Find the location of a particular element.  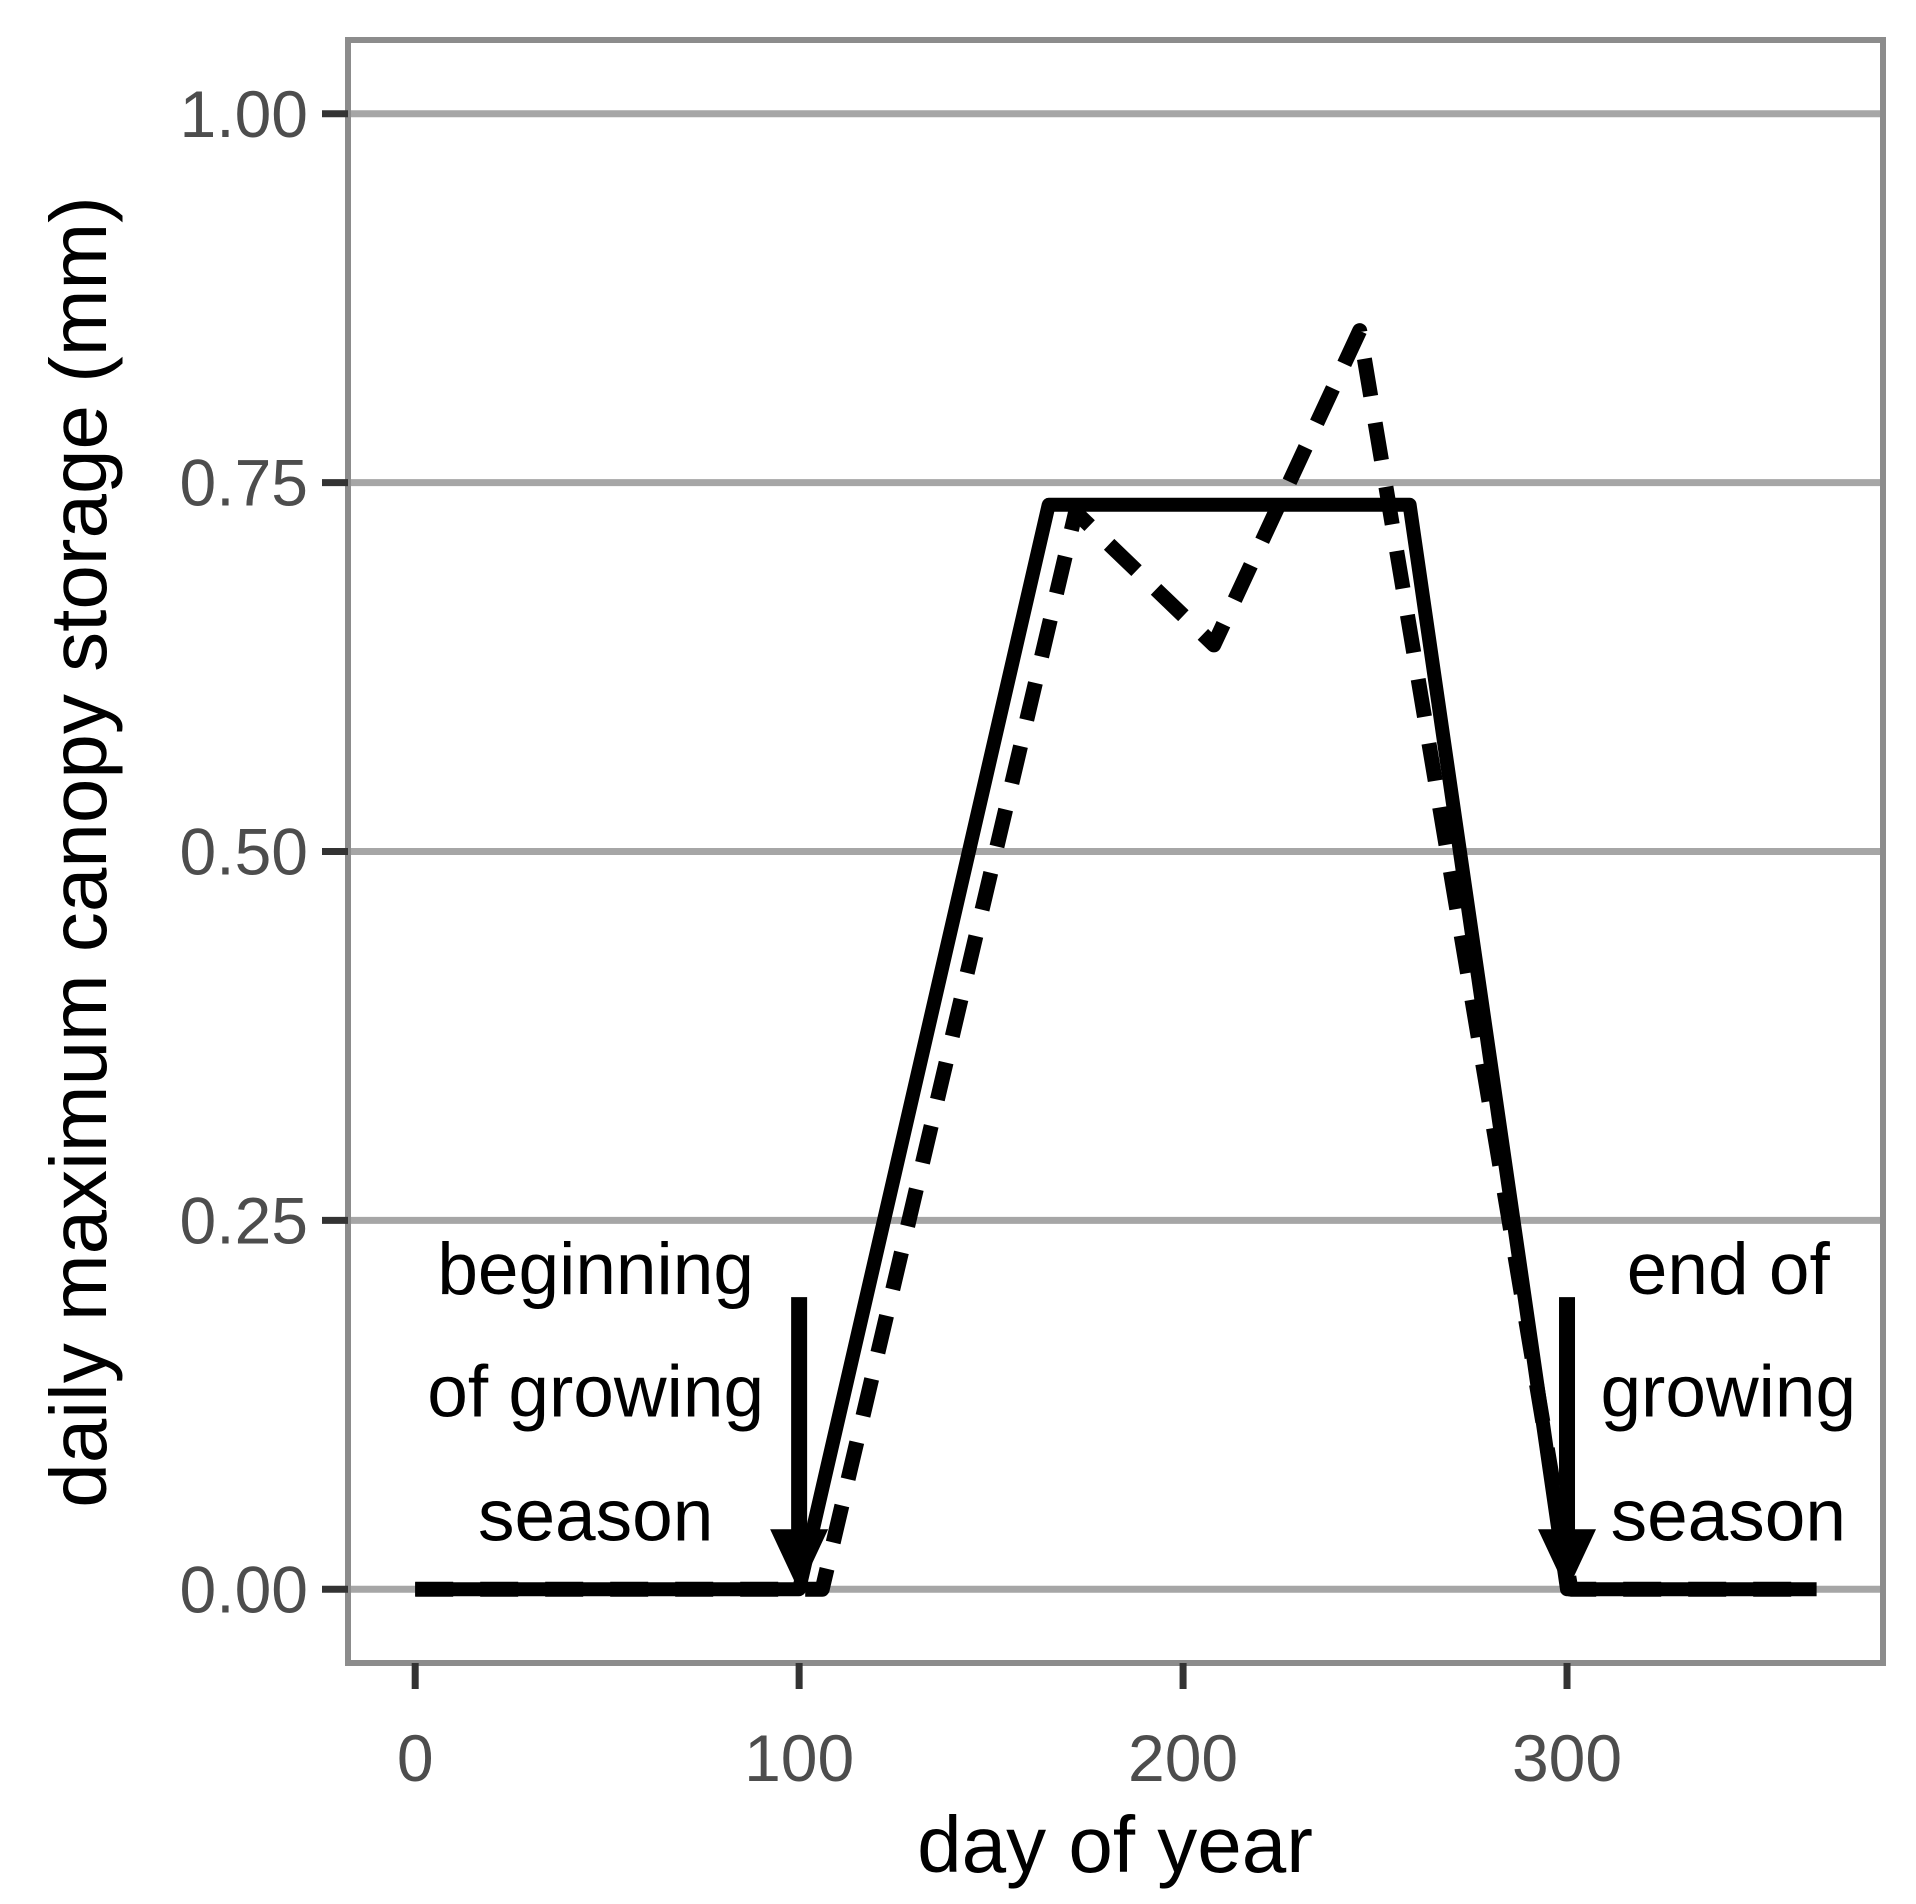

x-axis-title: day of year is located at coordinates (1115, 1844).